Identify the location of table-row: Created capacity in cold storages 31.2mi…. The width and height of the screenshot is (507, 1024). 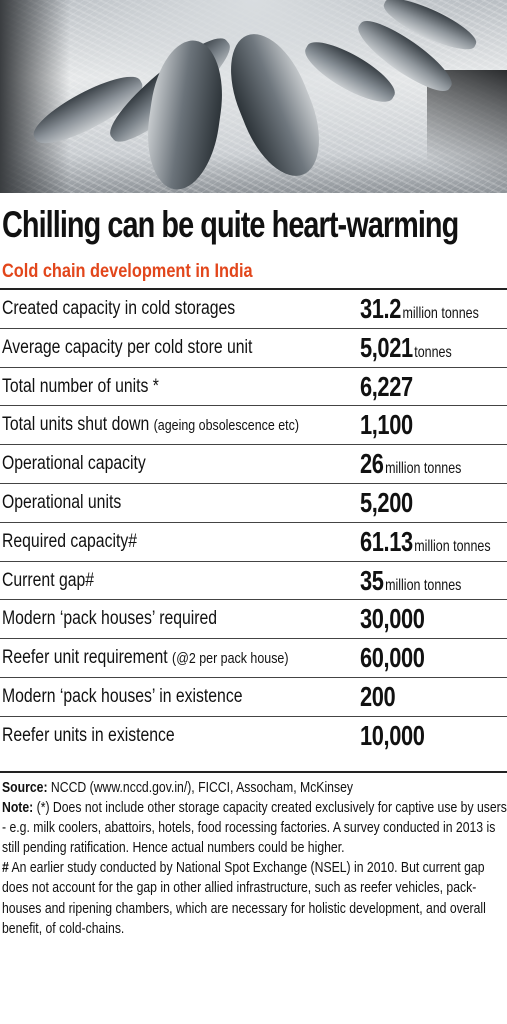
(253, 309).